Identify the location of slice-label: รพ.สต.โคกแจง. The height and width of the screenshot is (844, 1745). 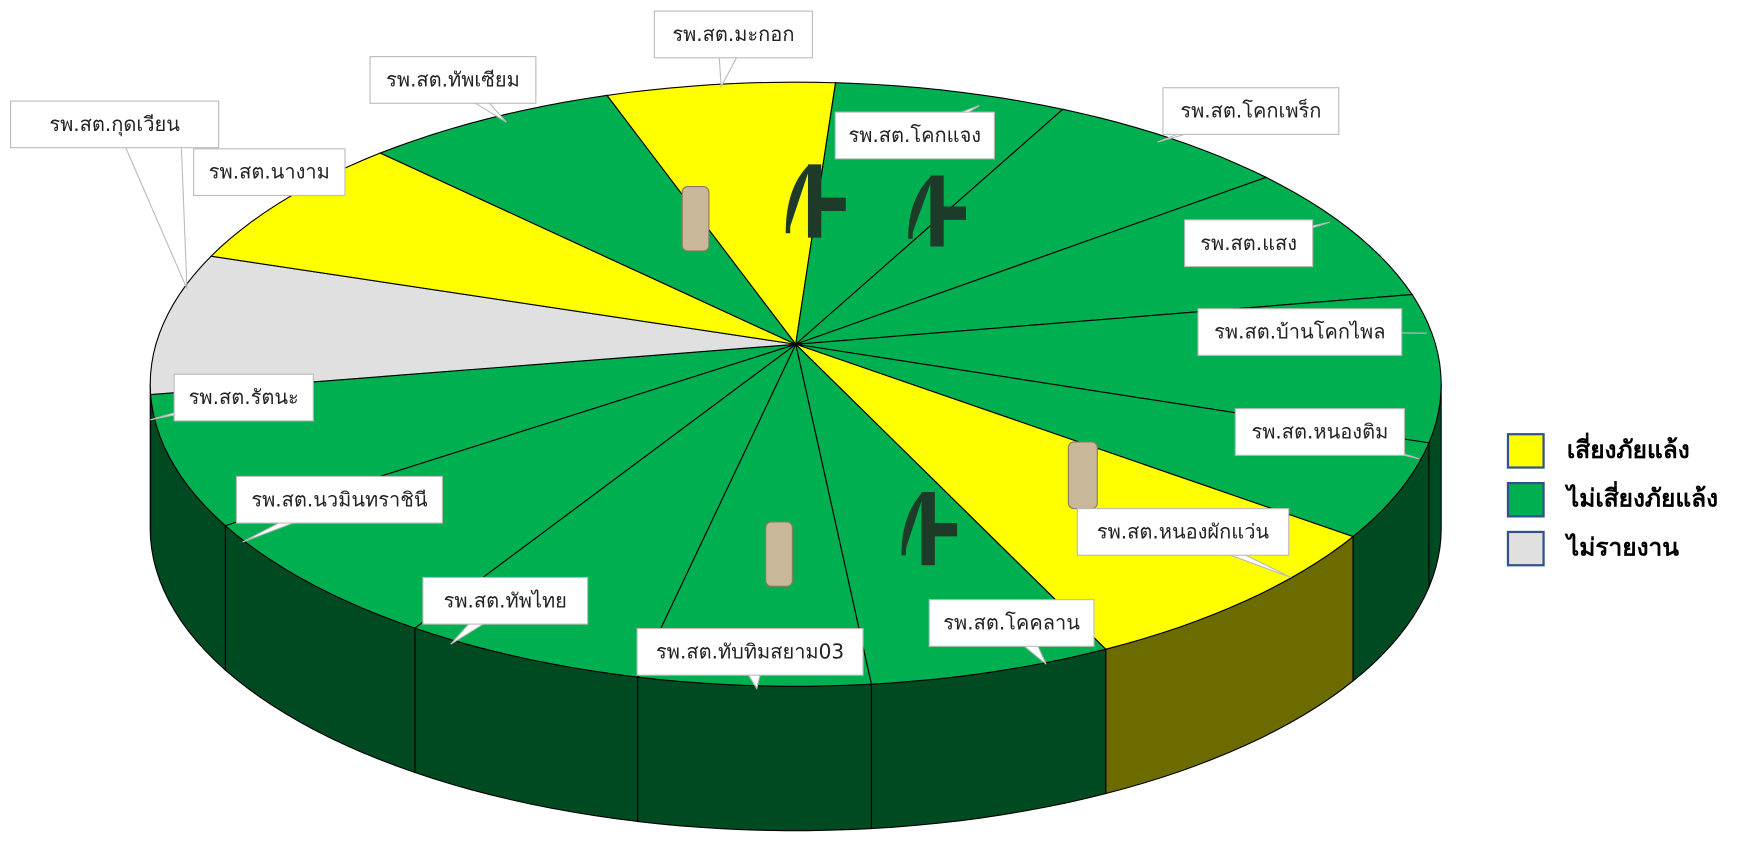
(914, 135).